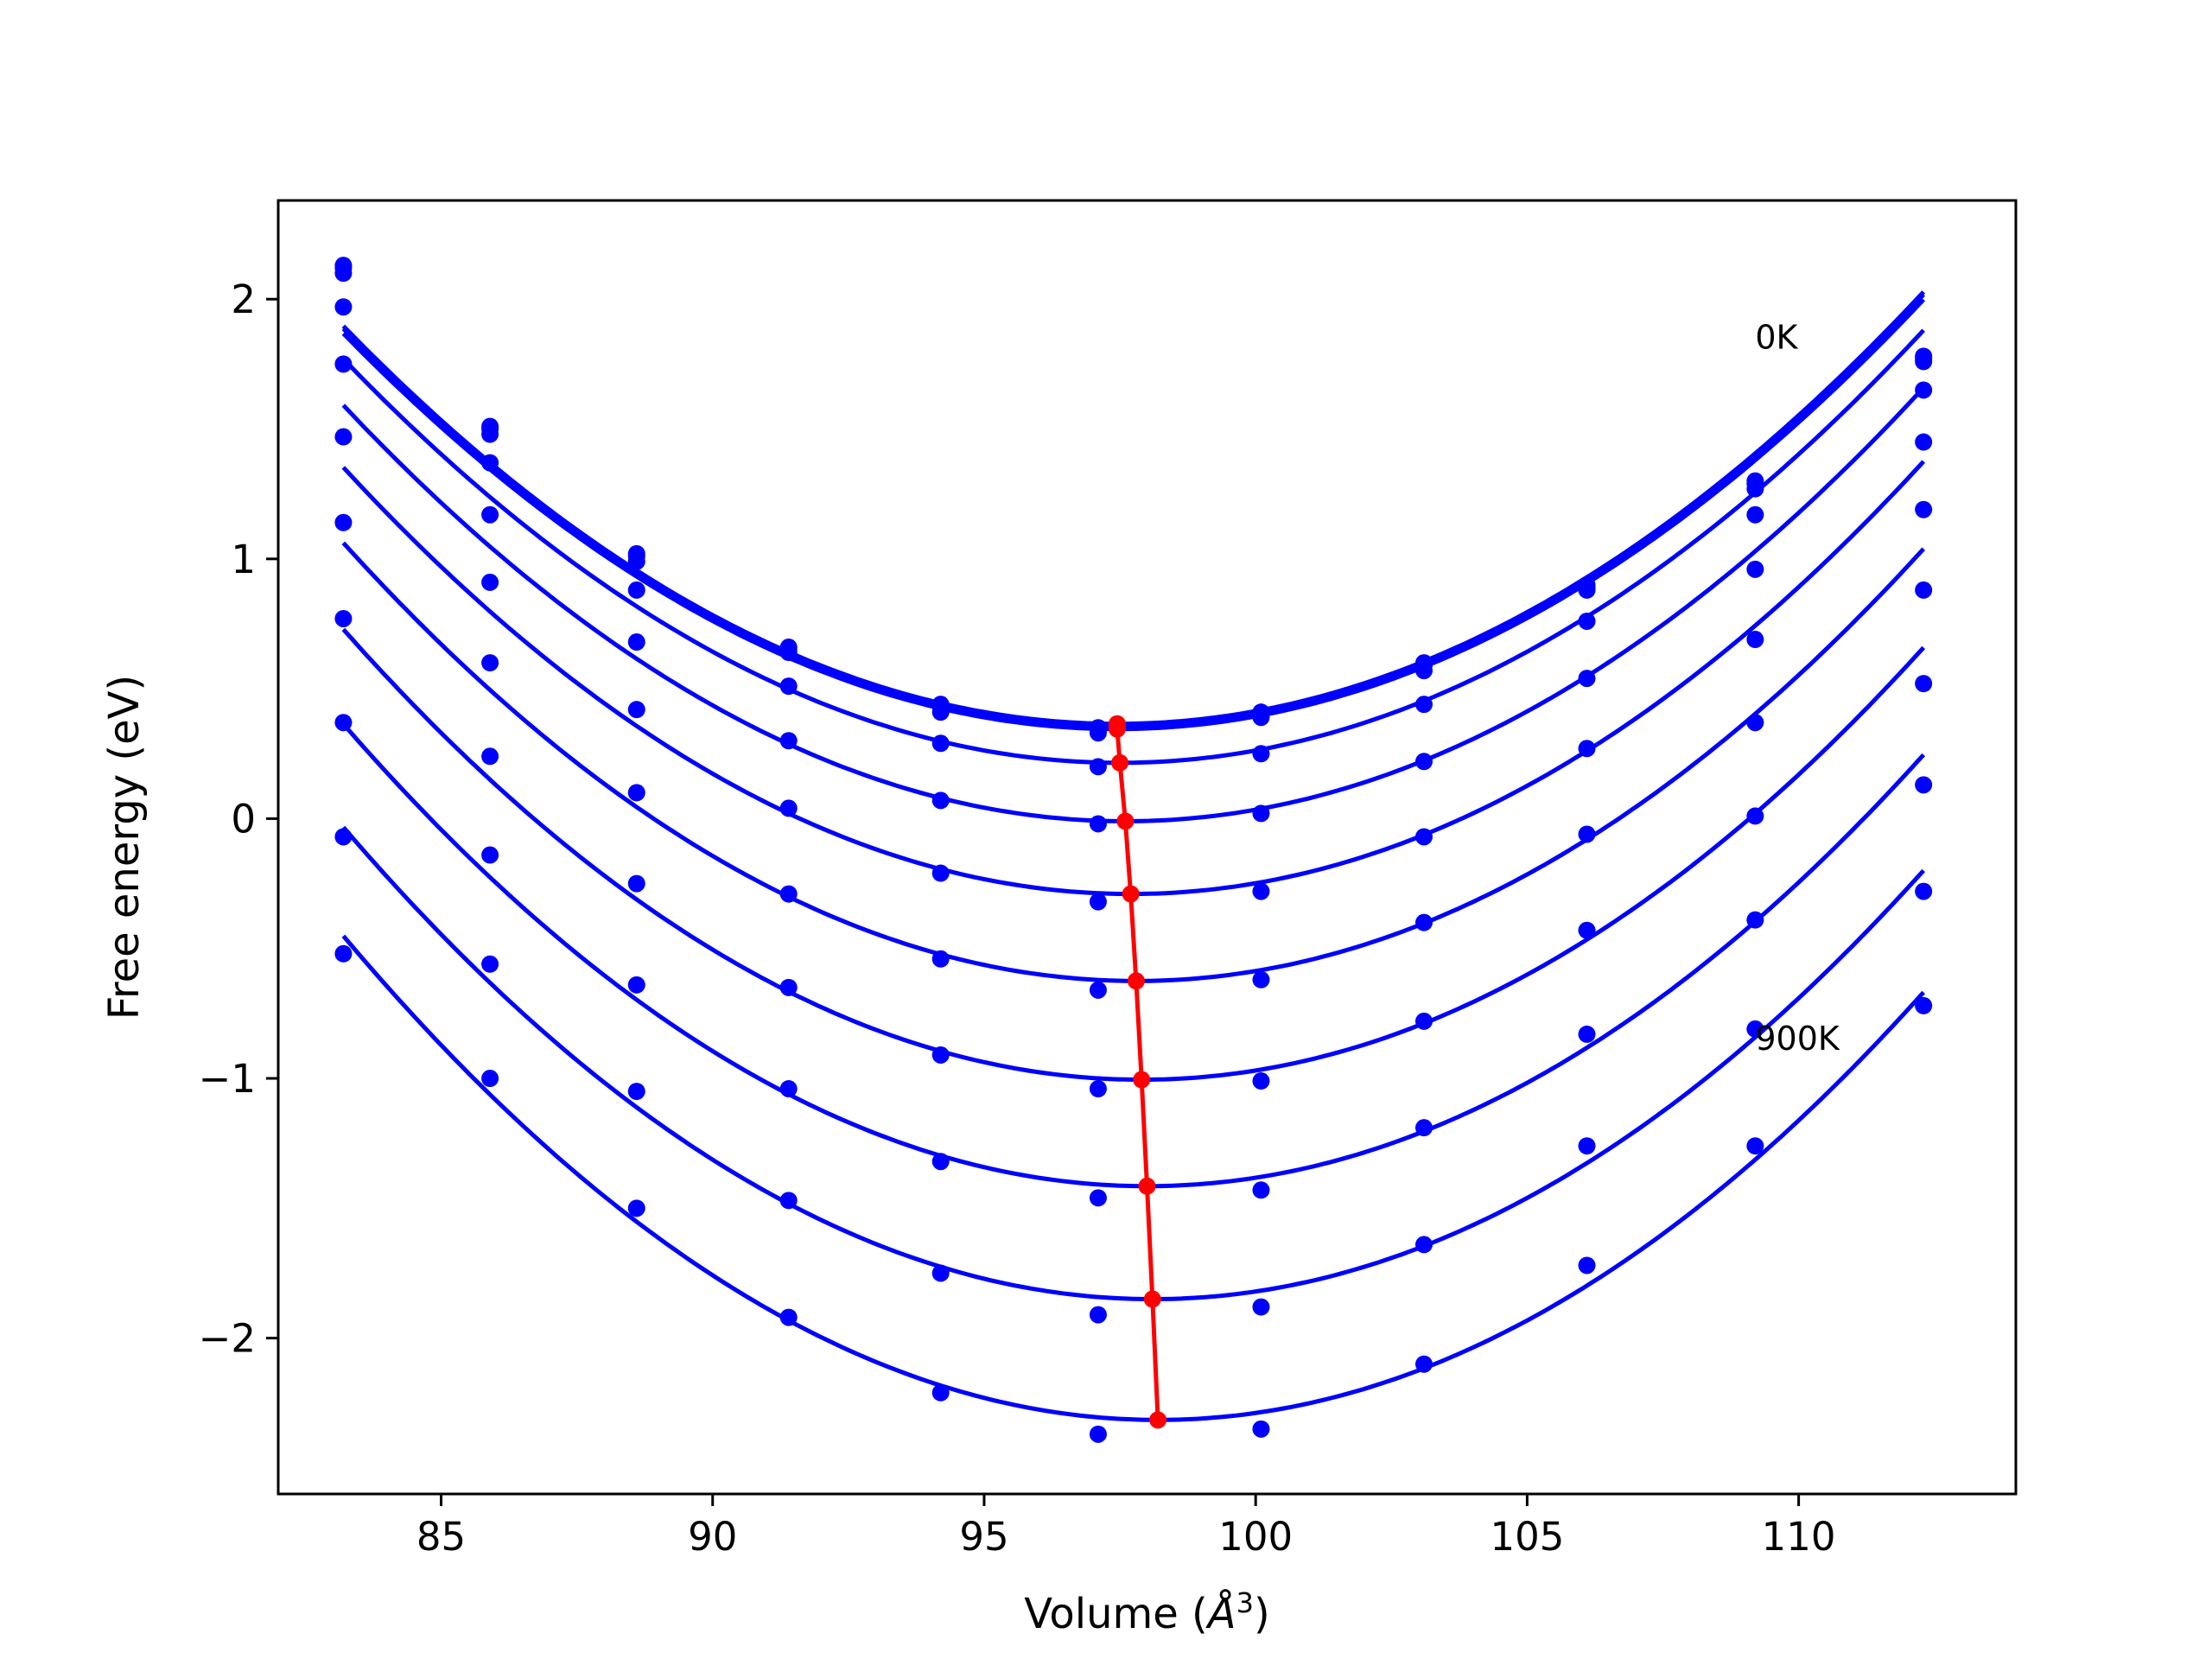 This screenshot has width=2212, height=1659. Describe the element at coordinates (1245, 1602) in the screenshot. I see `x-axis-label-exponent: 3` at that location.